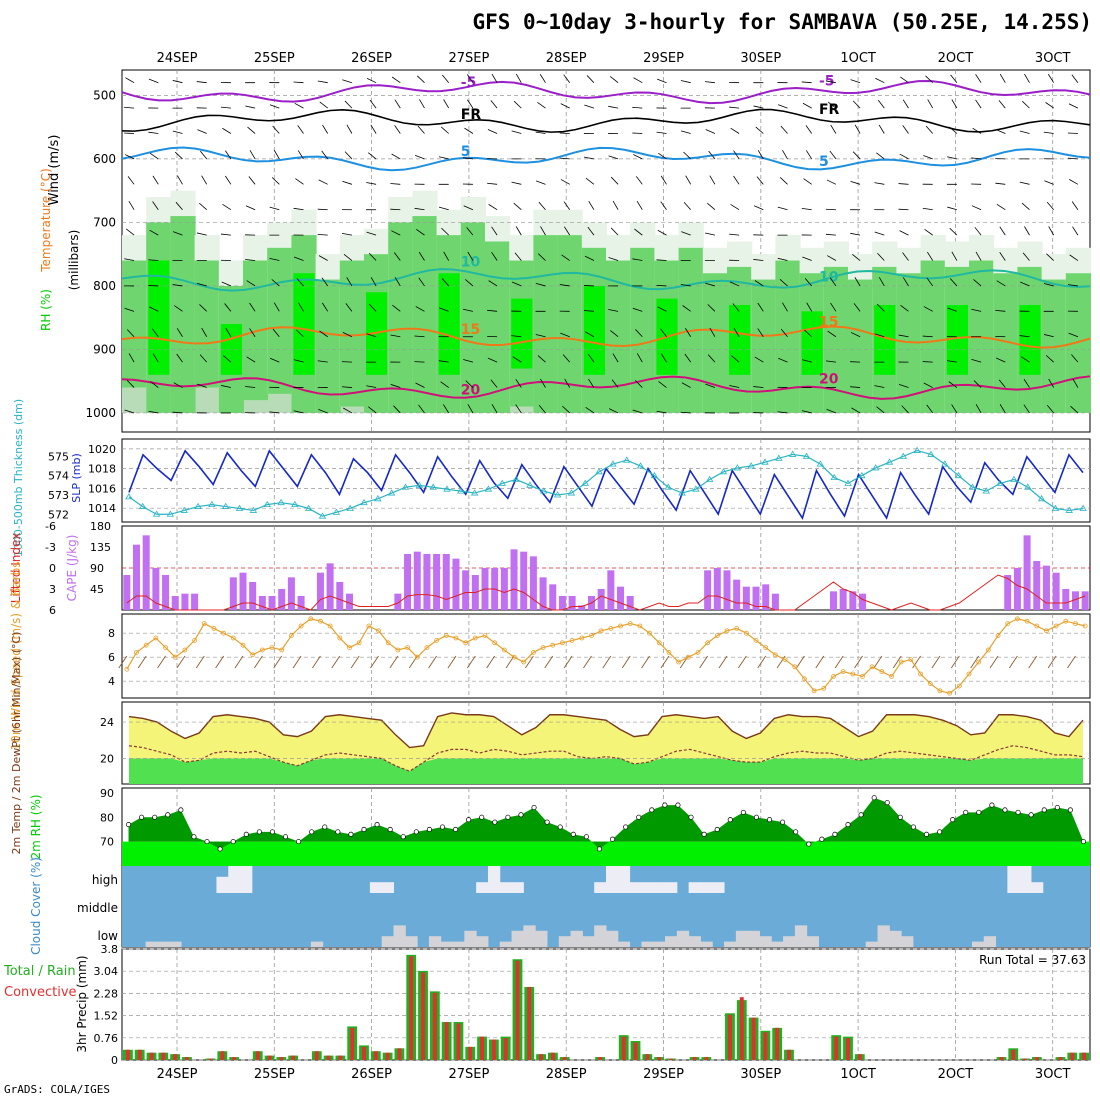 This screenshot has height=1100, width=1100. I want to click on cloud-level-label: middle, so click(97, 908).